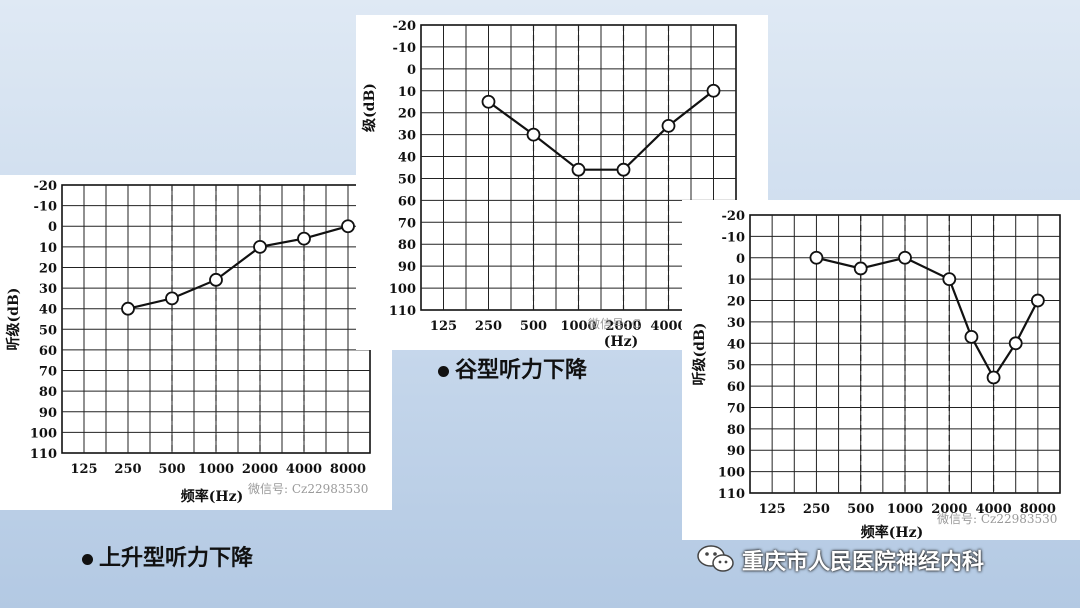 This screenshot has width=1080, height=608. Describe the element at coordinates (512, 368) in the screenshot. I see `caption-valley: 谷型听力下降` at that location.